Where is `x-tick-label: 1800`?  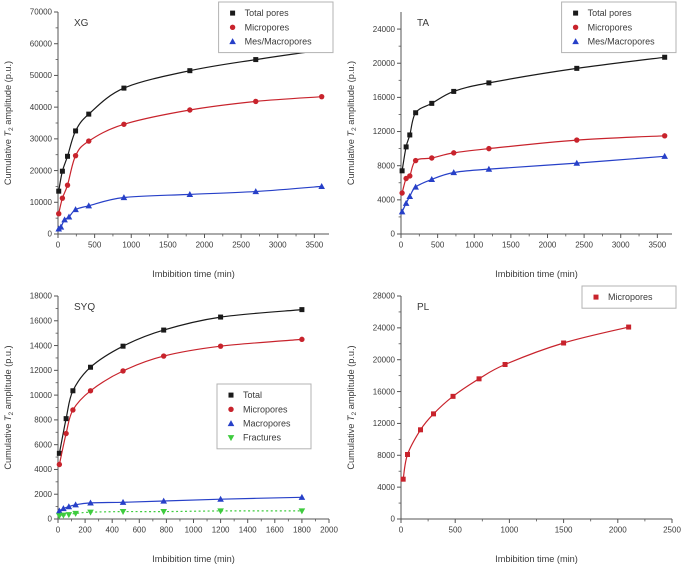
x-tick-label: 1800 is located at coordinates (302, 530).